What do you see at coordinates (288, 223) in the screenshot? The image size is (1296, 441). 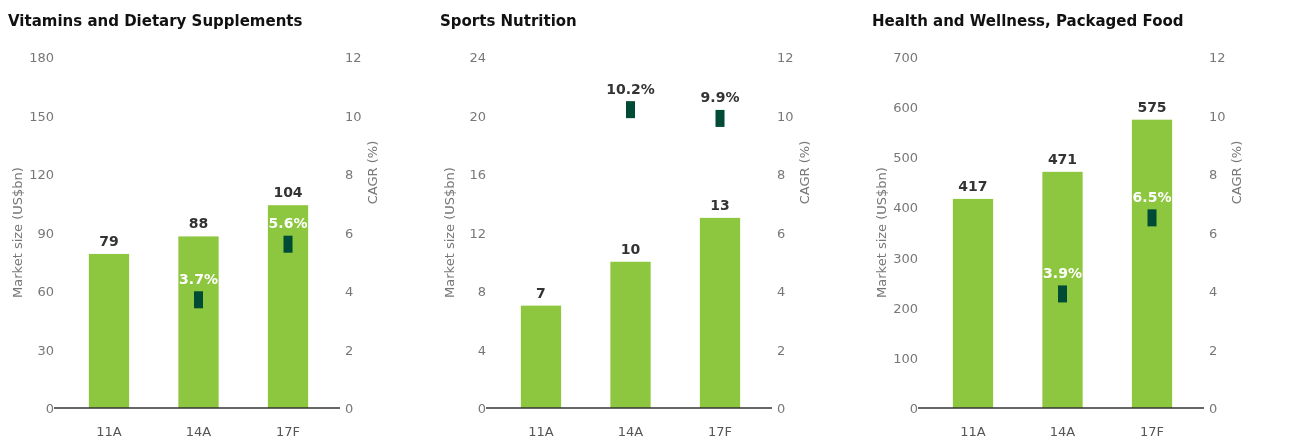 I see `data-label: 5.6%` at bounding box center [288, 223].